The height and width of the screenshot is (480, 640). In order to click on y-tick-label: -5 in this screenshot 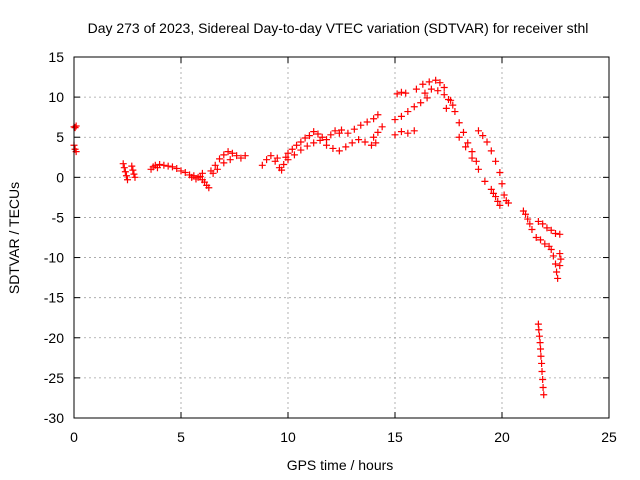, I will do `click(58, 217)`.